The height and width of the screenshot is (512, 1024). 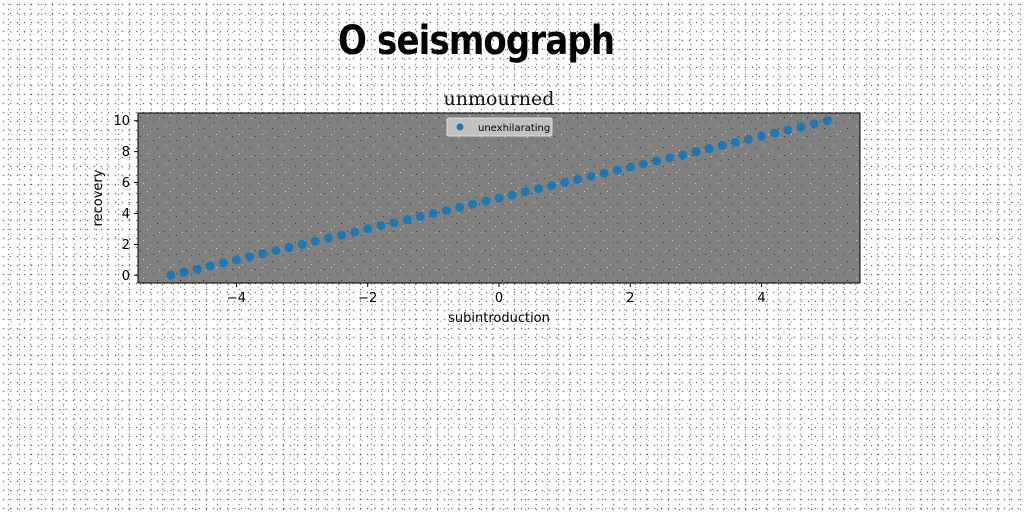 I want to click on legend-box, so click(x=499, y=127).